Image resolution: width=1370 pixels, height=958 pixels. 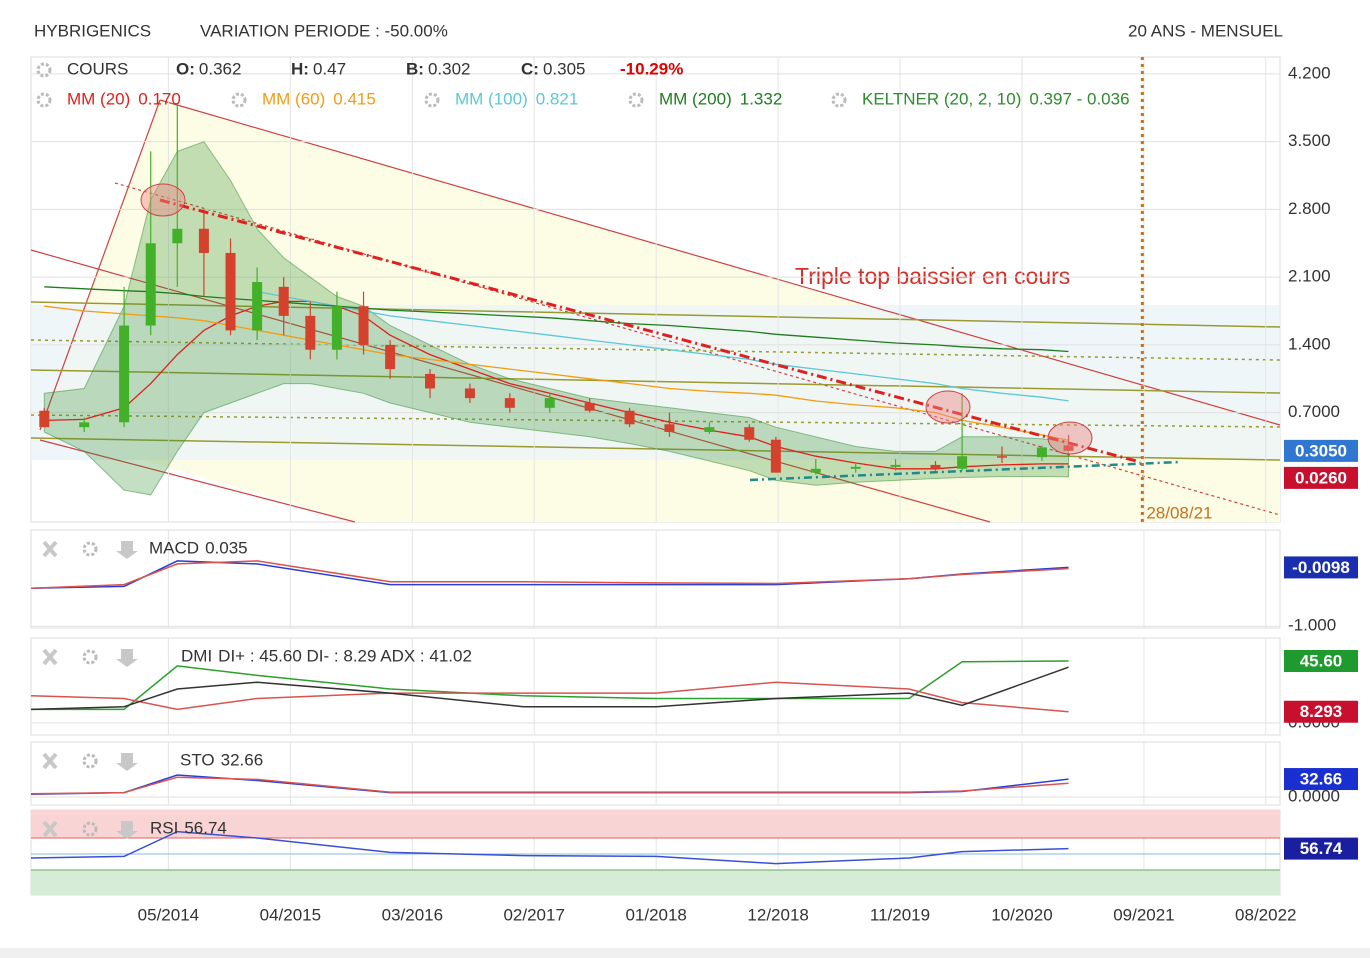 I want to click on x-tick-label: 10/2020, so click(x=1021, y=914).